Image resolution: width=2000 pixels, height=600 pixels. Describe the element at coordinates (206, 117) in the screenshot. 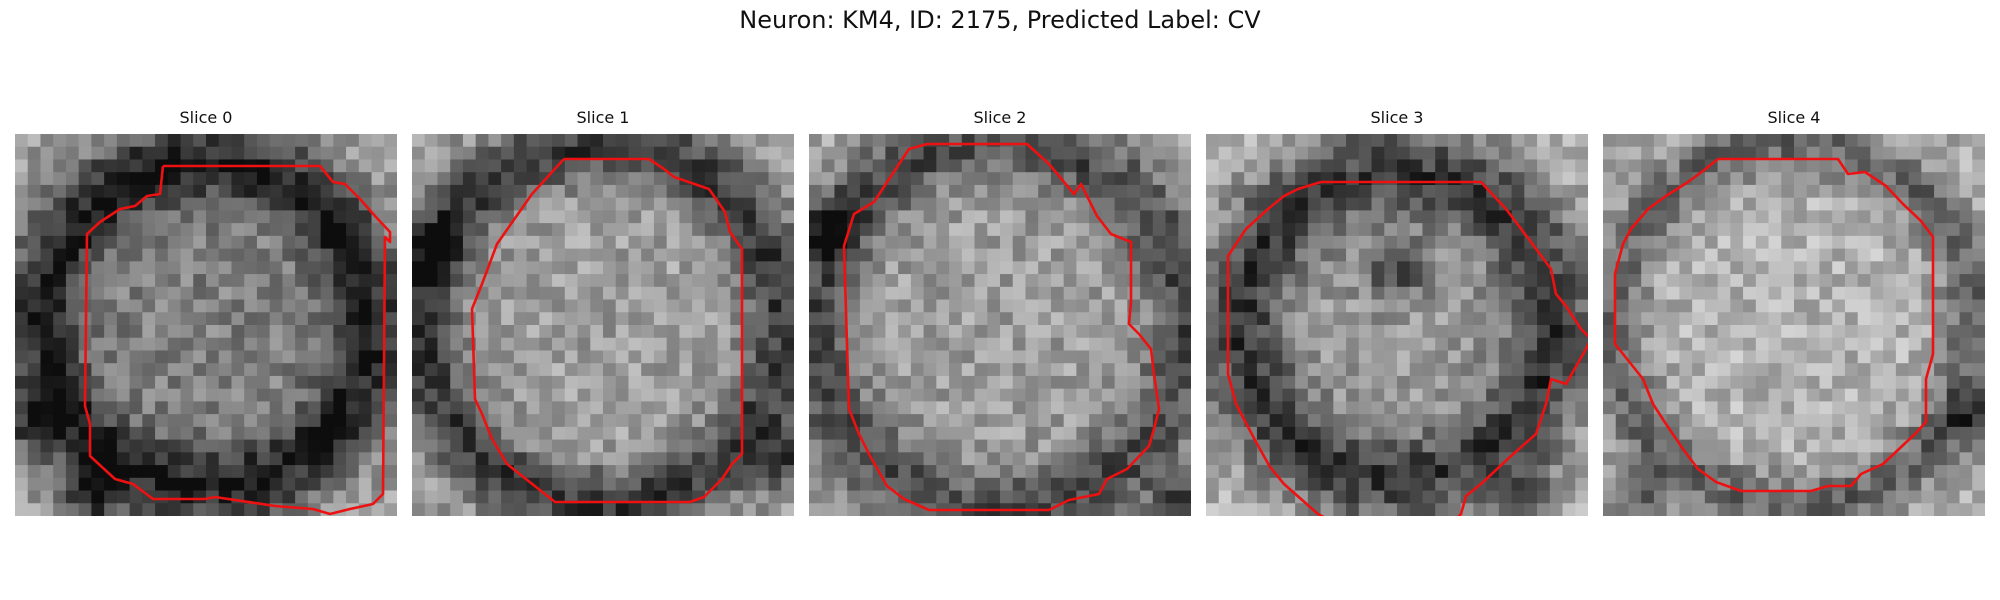

I see `slice-title-0: Slice 0` at that location.